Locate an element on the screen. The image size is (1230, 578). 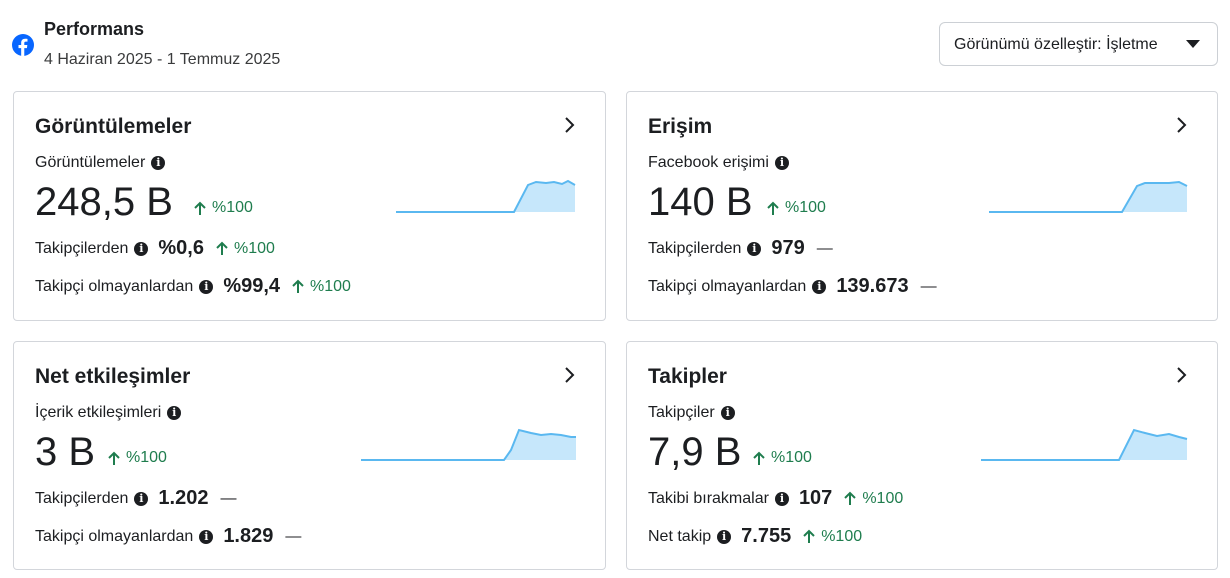
metric-label-text: İçerik etkileşimleri is located at coordinates (98, 412).